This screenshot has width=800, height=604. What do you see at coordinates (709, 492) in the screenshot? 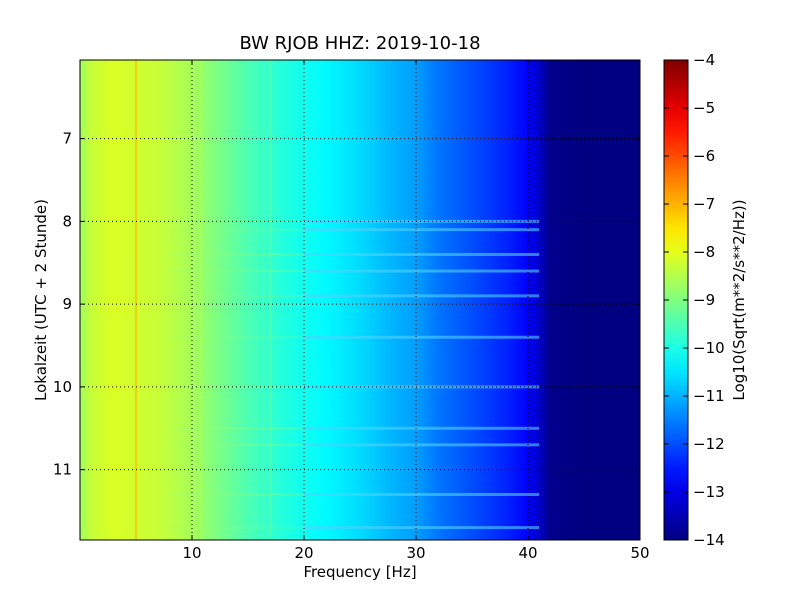
I see `colorbar-tick-label: −13` at bounding box center [709, 492].